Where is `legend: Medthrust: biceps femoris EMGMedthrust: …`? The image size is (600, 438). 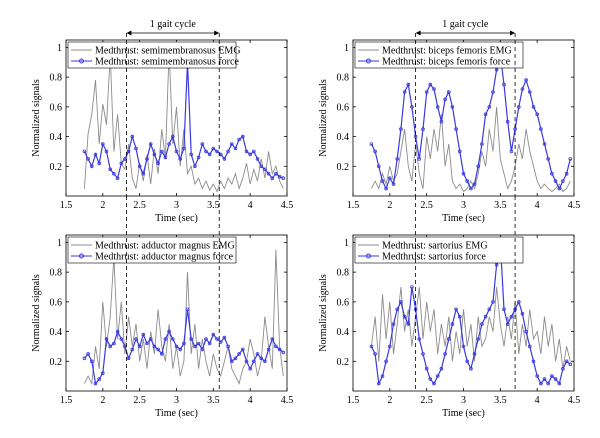 legend: Medthrust: biceps femoris EMGMedthrust: … is located at coordinates (439, 55).